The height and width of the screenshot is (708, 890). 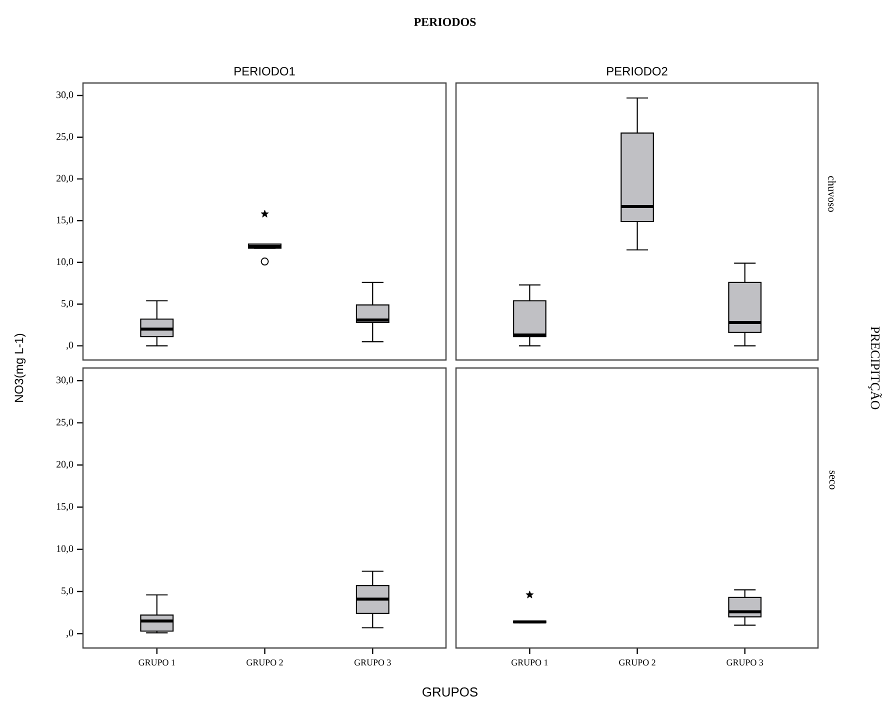 What do you see at coordinates (637, 71) in the screenshot?
I see `chart-title: PERIODO2` at bounding box center [637, 71].